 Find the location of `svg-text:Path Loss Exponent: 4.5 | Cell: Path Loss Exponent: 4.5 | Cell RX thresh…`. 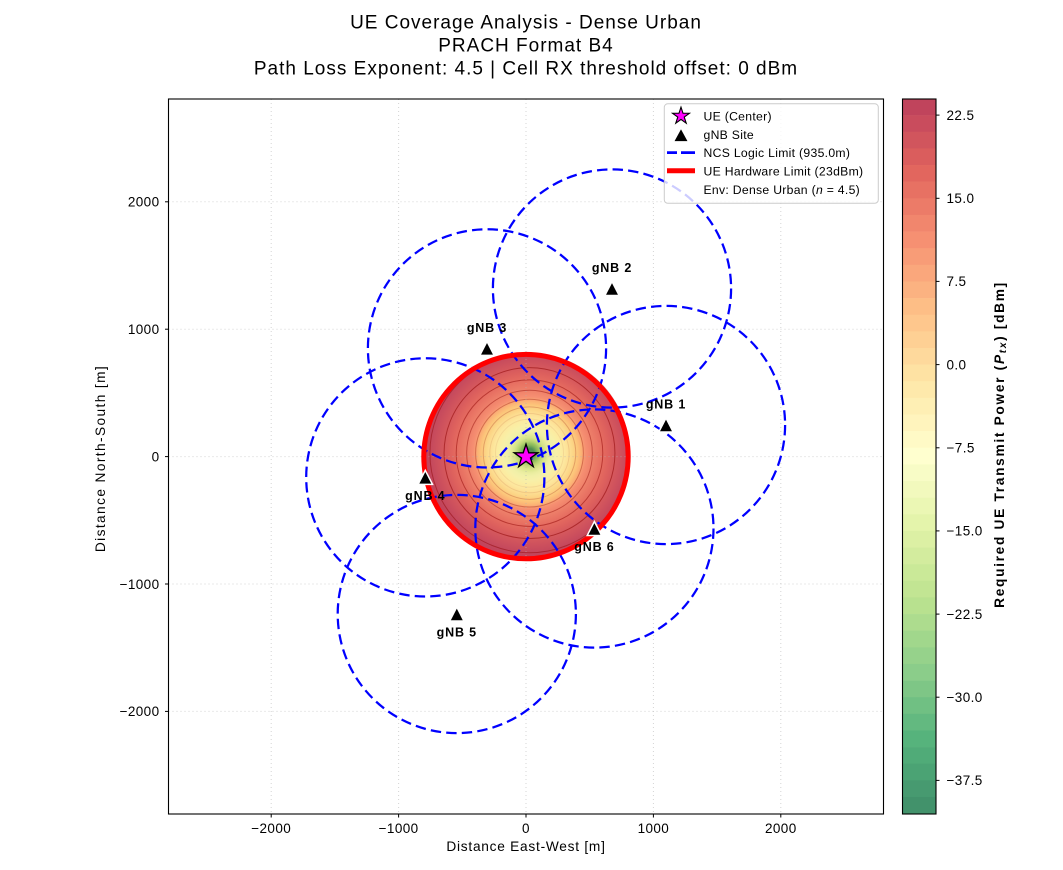

svg-text:Path Loss Exponent: 4.5 | Cell: Path Loss Exponent: 4.5 | Cell RX thresh… is located at coordinates (526, 69).